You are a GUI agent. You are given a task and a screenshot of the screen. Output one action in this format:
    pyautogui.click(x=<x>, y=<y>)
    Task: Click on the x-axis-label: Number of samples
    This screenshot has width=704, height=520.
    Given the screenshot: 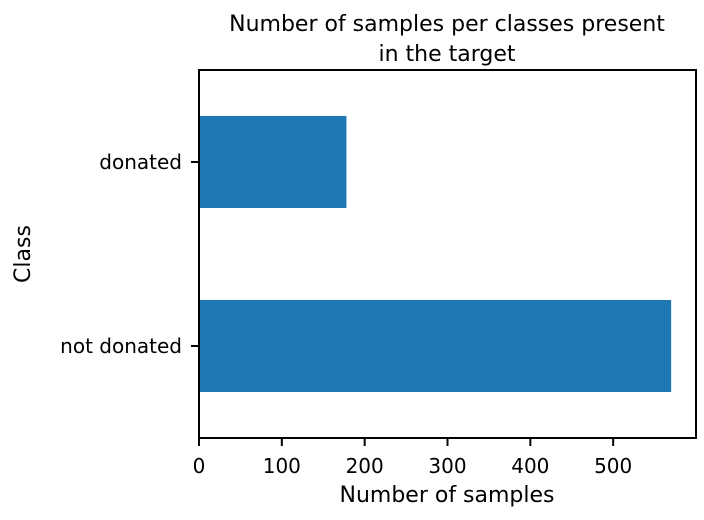 What is the action you would take?
    pyautogui.click(x=446, y=495)
    